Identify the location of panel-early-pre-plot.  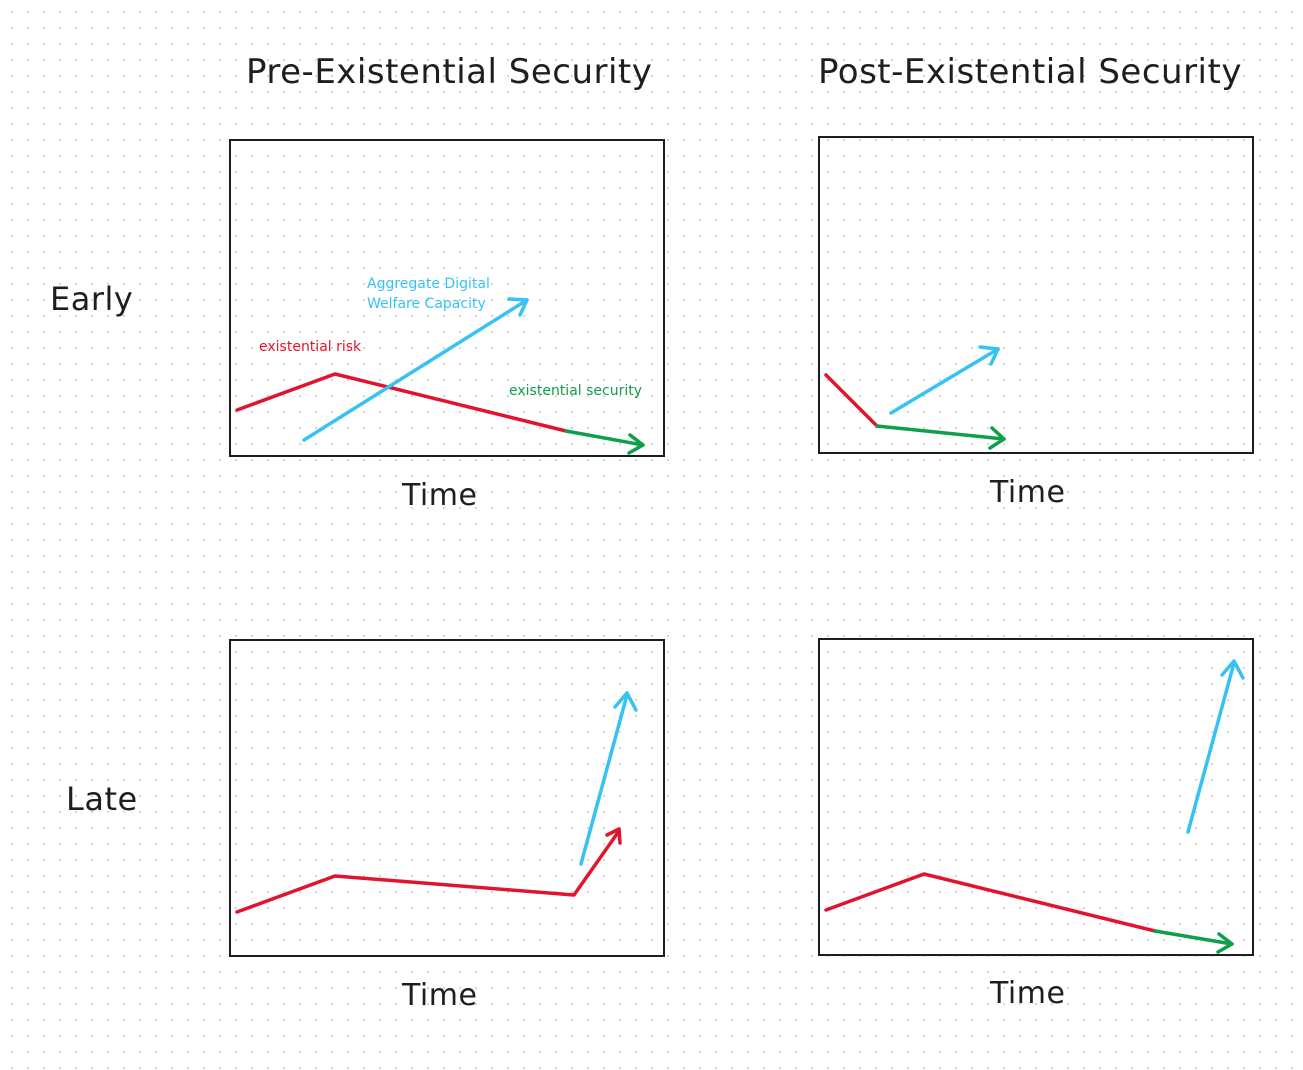
(440, 376).